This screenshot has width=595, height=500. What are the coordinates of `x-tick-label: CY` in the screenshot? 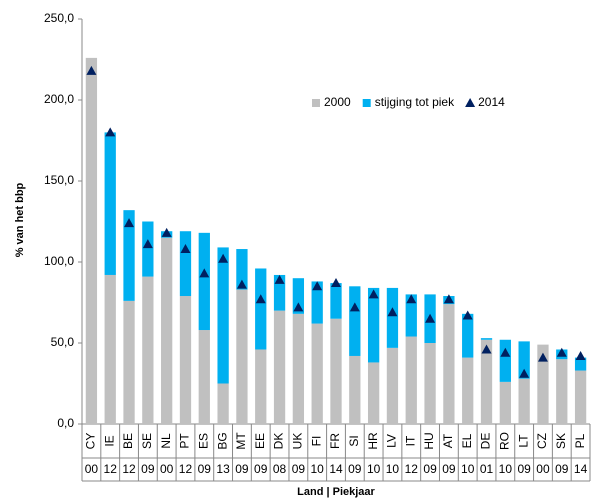 It's located at (91, 441).